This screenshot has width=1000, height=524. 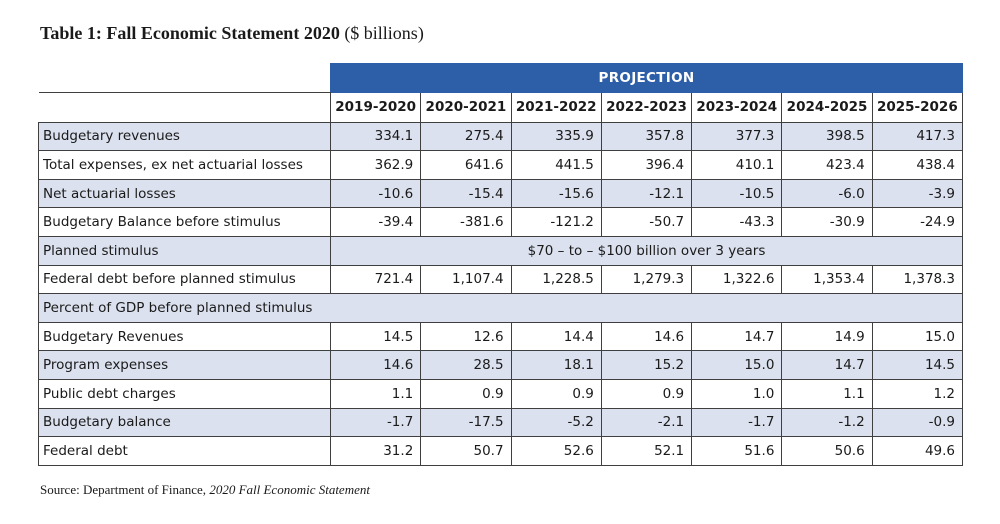 I want to click on value-cell: -5.2, so click(x=556, y=422).